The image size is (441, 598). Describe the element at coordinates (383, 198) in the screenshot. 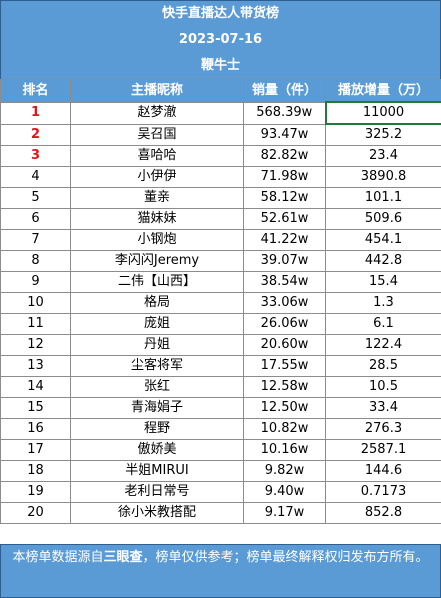

I see `views-increase-cell: 101.1` at that location.